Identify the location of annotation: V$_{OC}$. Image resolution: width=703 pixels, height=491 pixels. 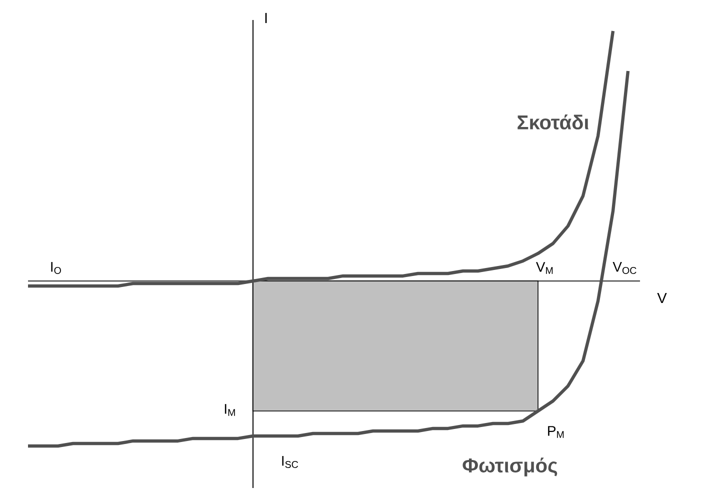
(624, 268).